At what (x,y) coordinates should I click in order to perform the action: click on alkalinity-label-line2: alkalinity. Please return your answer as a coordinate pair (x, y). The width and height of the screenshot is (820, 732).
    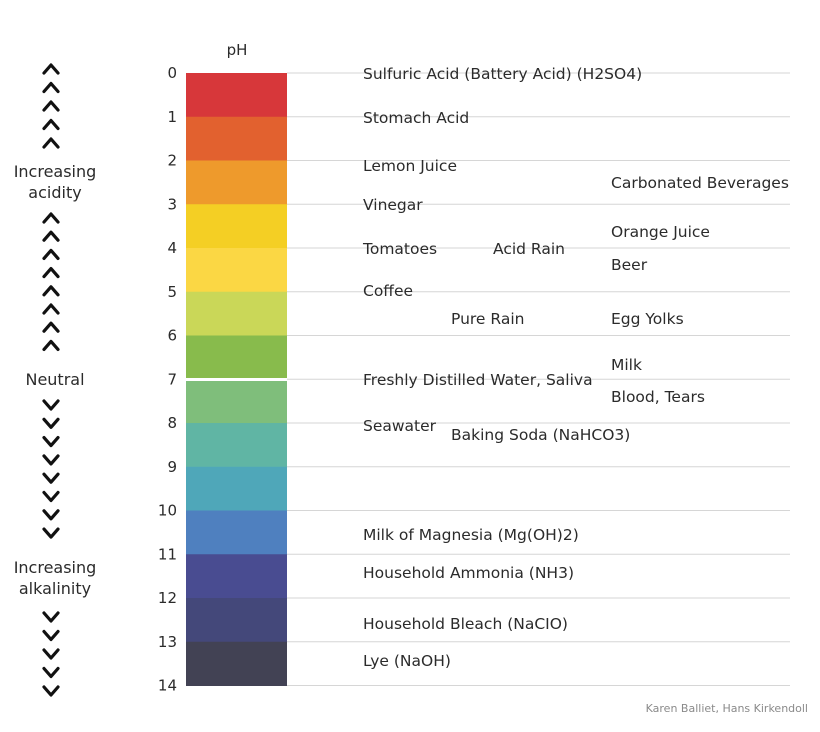
    Looking at the image, I should click on (55, 588).